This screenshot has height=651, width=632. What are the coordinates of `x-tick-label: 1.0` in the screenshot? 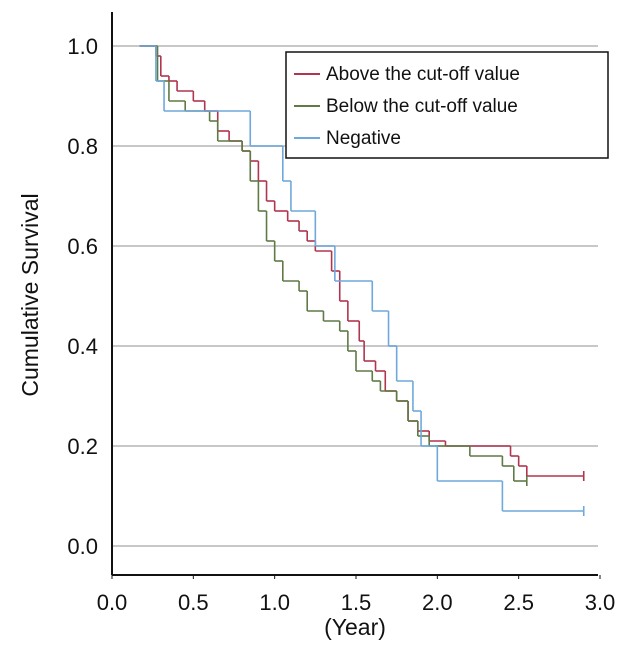 It's located at (274, 602).